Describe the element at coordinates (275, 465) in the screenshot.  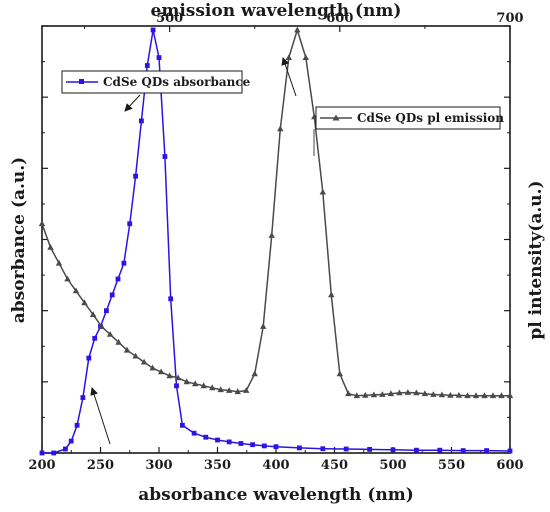
I see `bottom-tick-label: 400` at that location.